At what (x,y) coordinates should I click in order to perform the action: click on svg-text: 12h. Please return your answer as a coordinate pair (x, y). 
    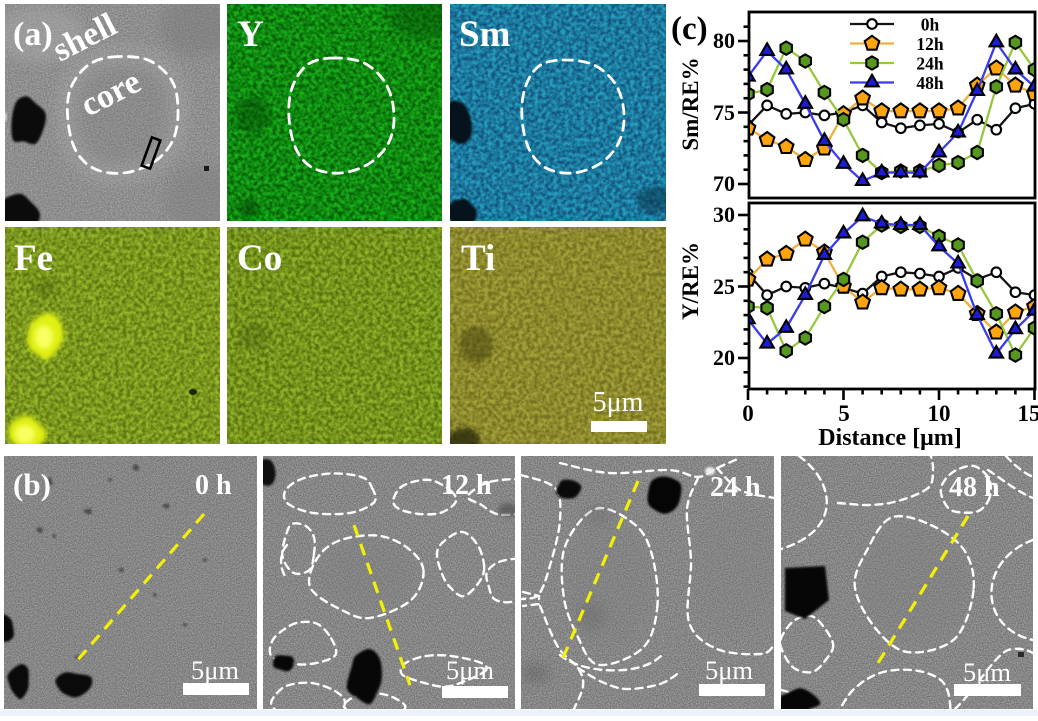
    Looking at the image, I should click on (930, 44).